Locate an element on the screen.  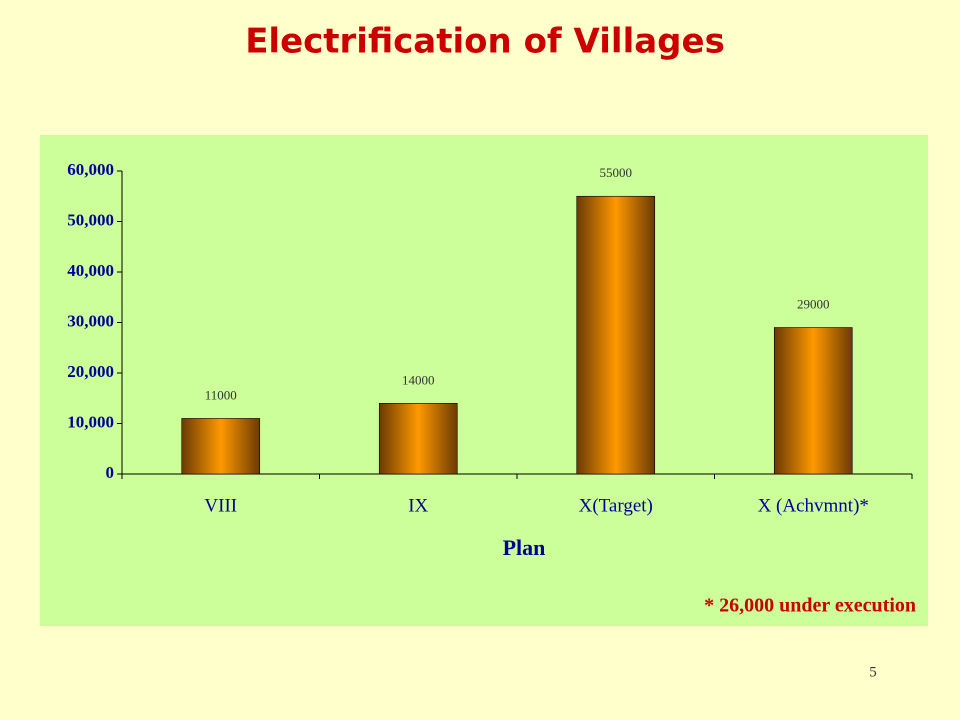
chart-title: Electrification of Villages is located at coordinates (485, 42).